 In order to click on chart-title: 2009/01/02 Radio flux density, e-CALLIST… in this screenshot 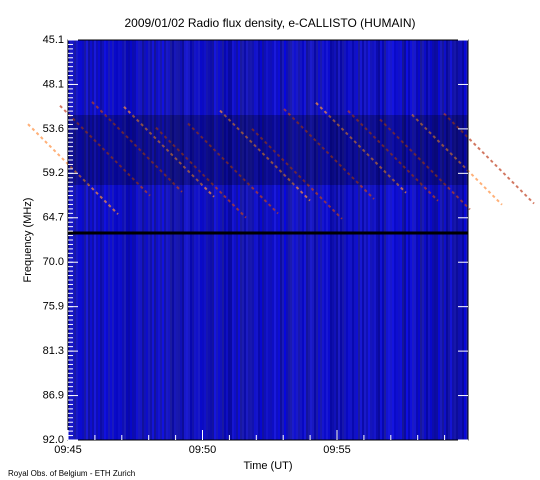, I will do `click(269, 23)`.